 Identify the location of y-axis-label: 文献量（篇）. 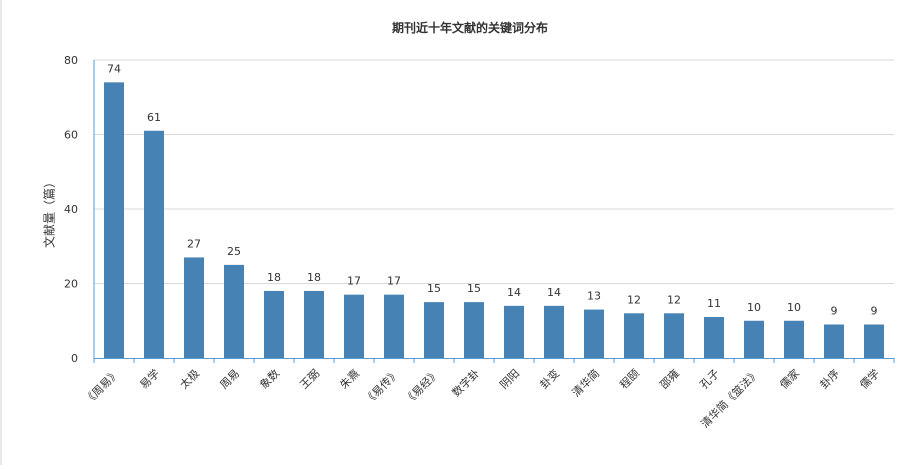
(49, 212).